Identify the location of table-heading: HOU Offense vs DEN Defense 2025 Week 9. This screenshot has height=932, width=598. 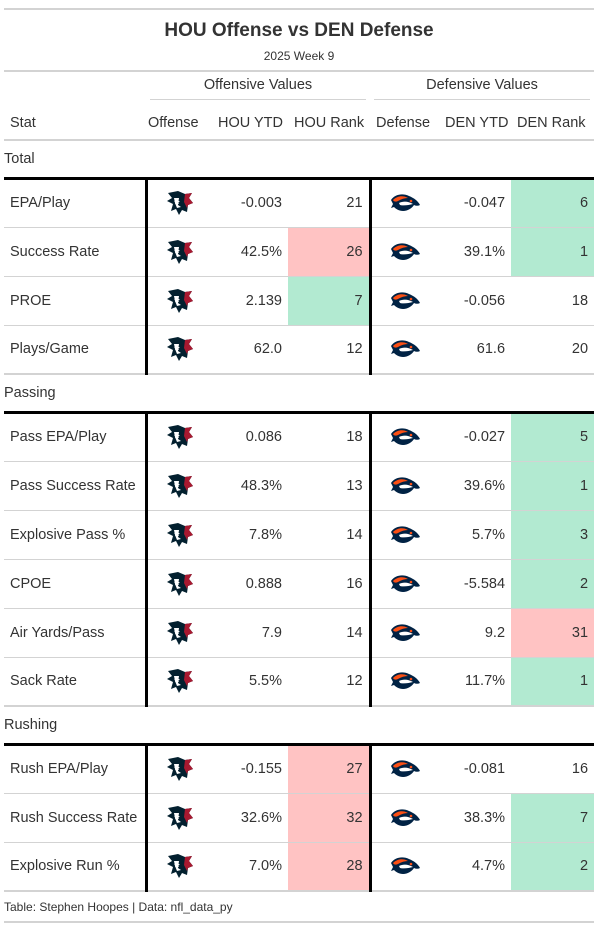
(299, 40).